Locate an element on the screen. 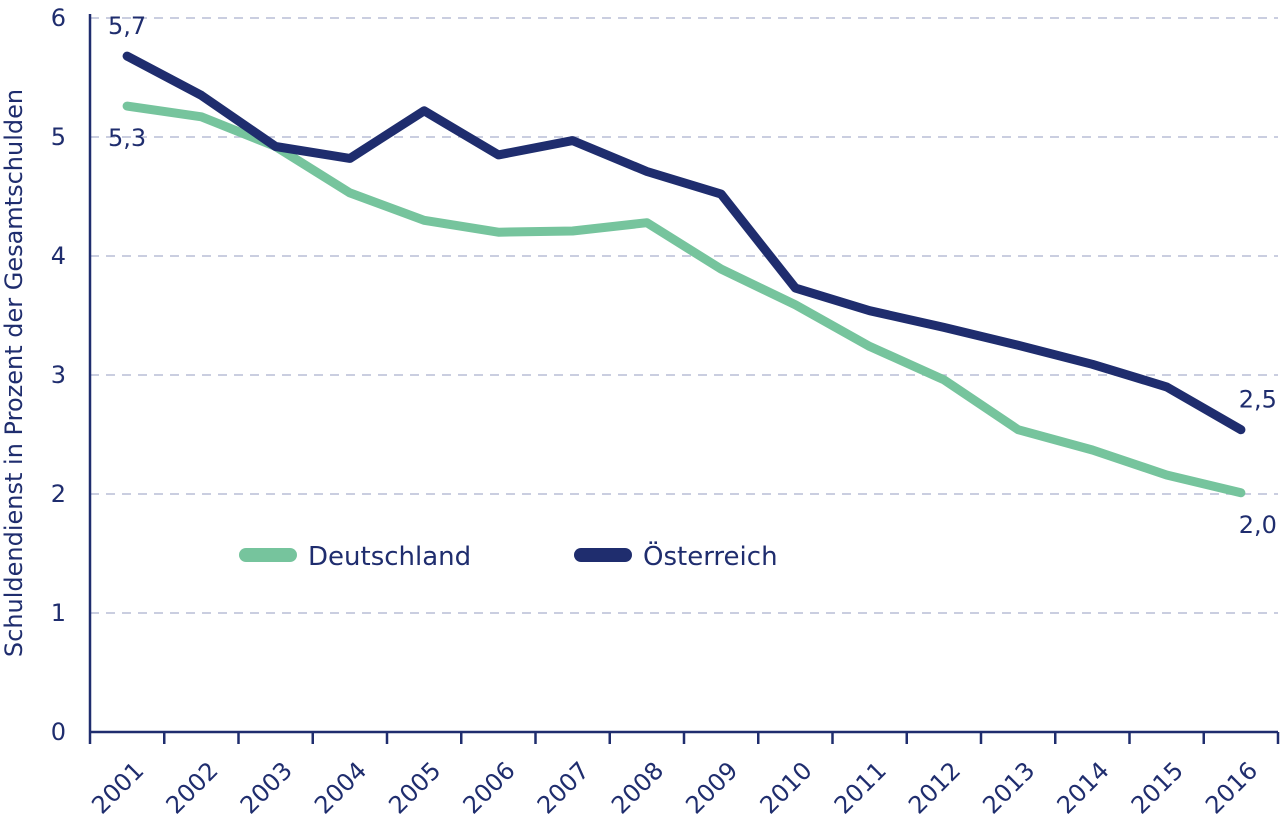 This screenshot has height=829, width=1285. x-tick-label: 2010 is located at coordinates (786, 787).